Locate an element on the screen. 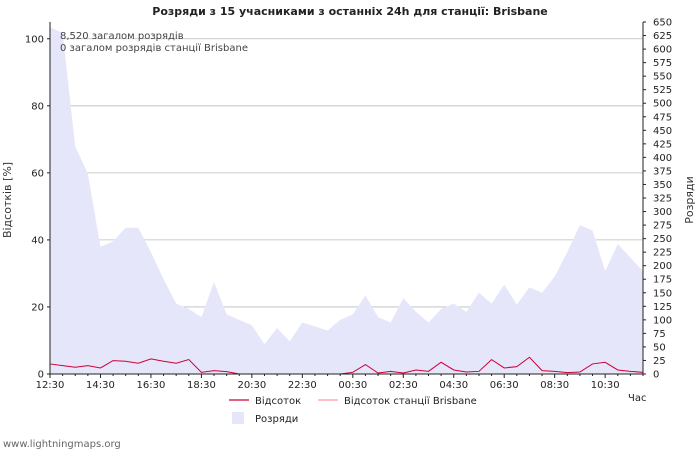 This screenshot has width=700, height=450. y-axis-left-ticks: 0 20 40 60 80 100 is located at coordinates (37, 207).